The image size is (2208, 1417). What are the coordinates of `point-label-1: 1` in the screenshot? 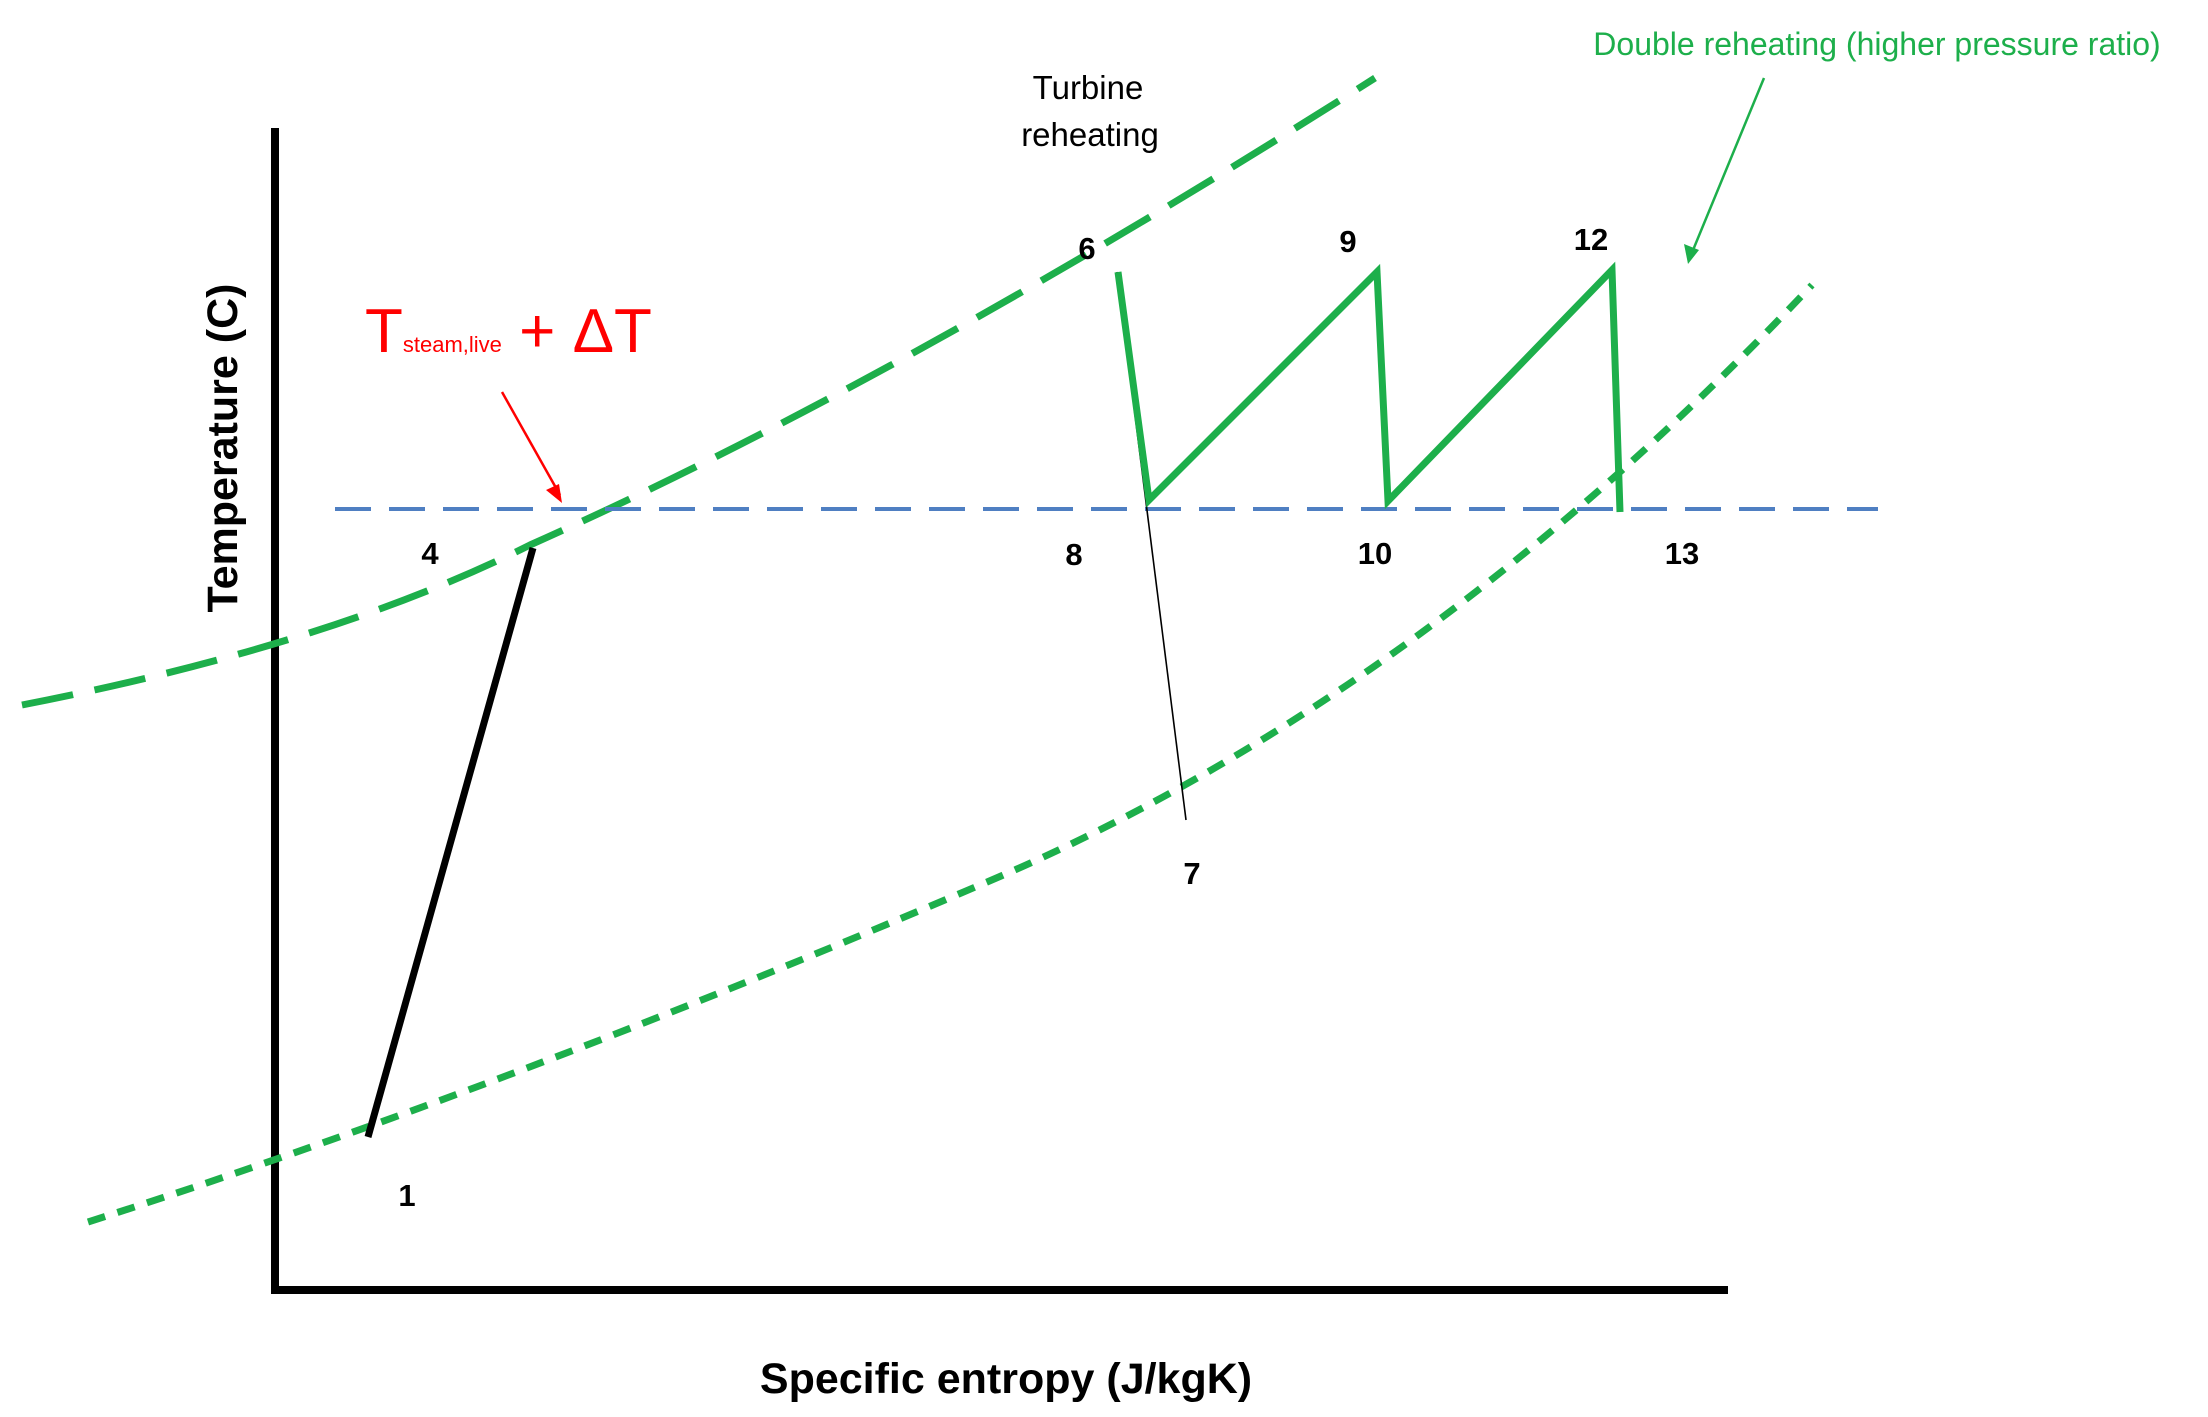 It's located at (406, 1195).